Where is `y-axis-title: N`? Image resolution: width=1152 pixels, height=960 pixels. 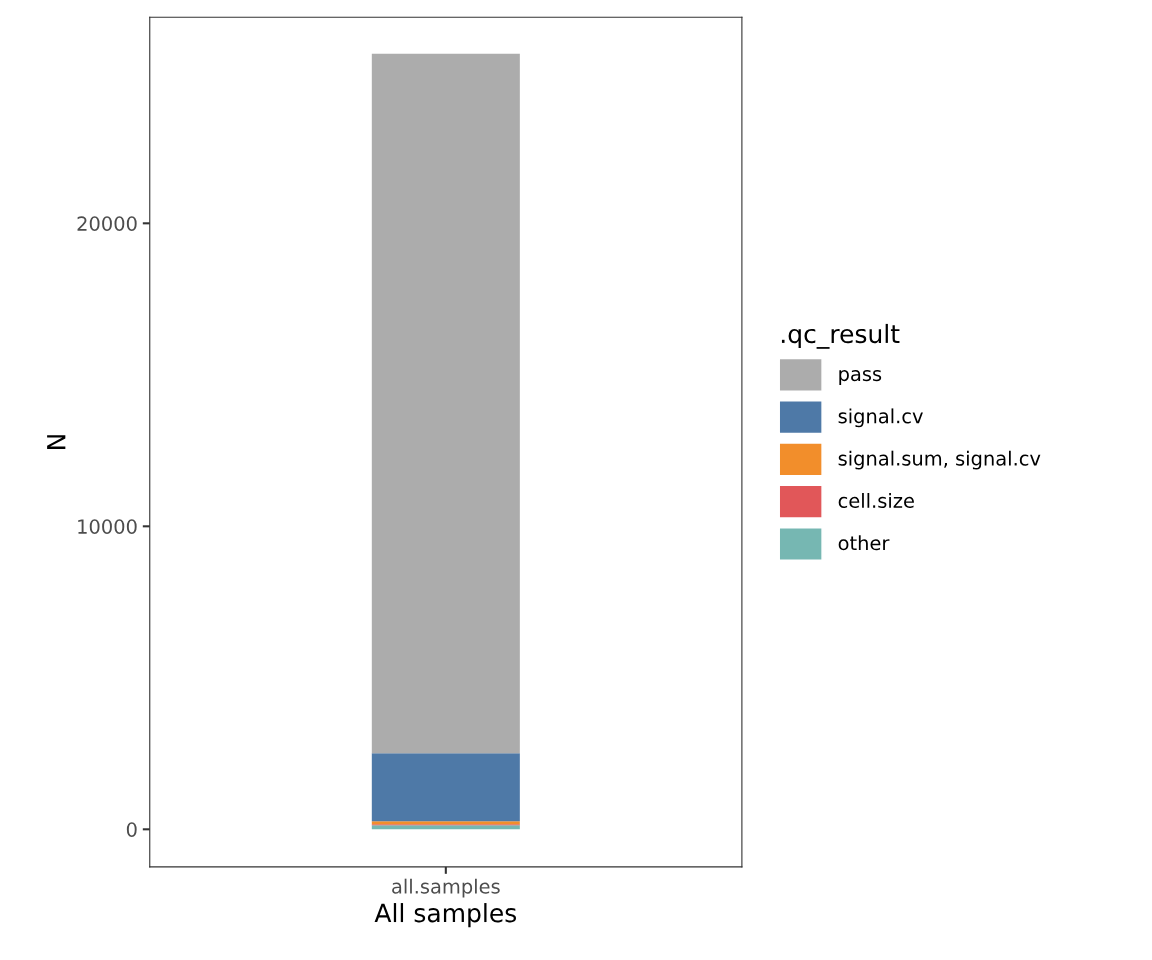
y-axis-title: N is located at coordinates (56, 442).